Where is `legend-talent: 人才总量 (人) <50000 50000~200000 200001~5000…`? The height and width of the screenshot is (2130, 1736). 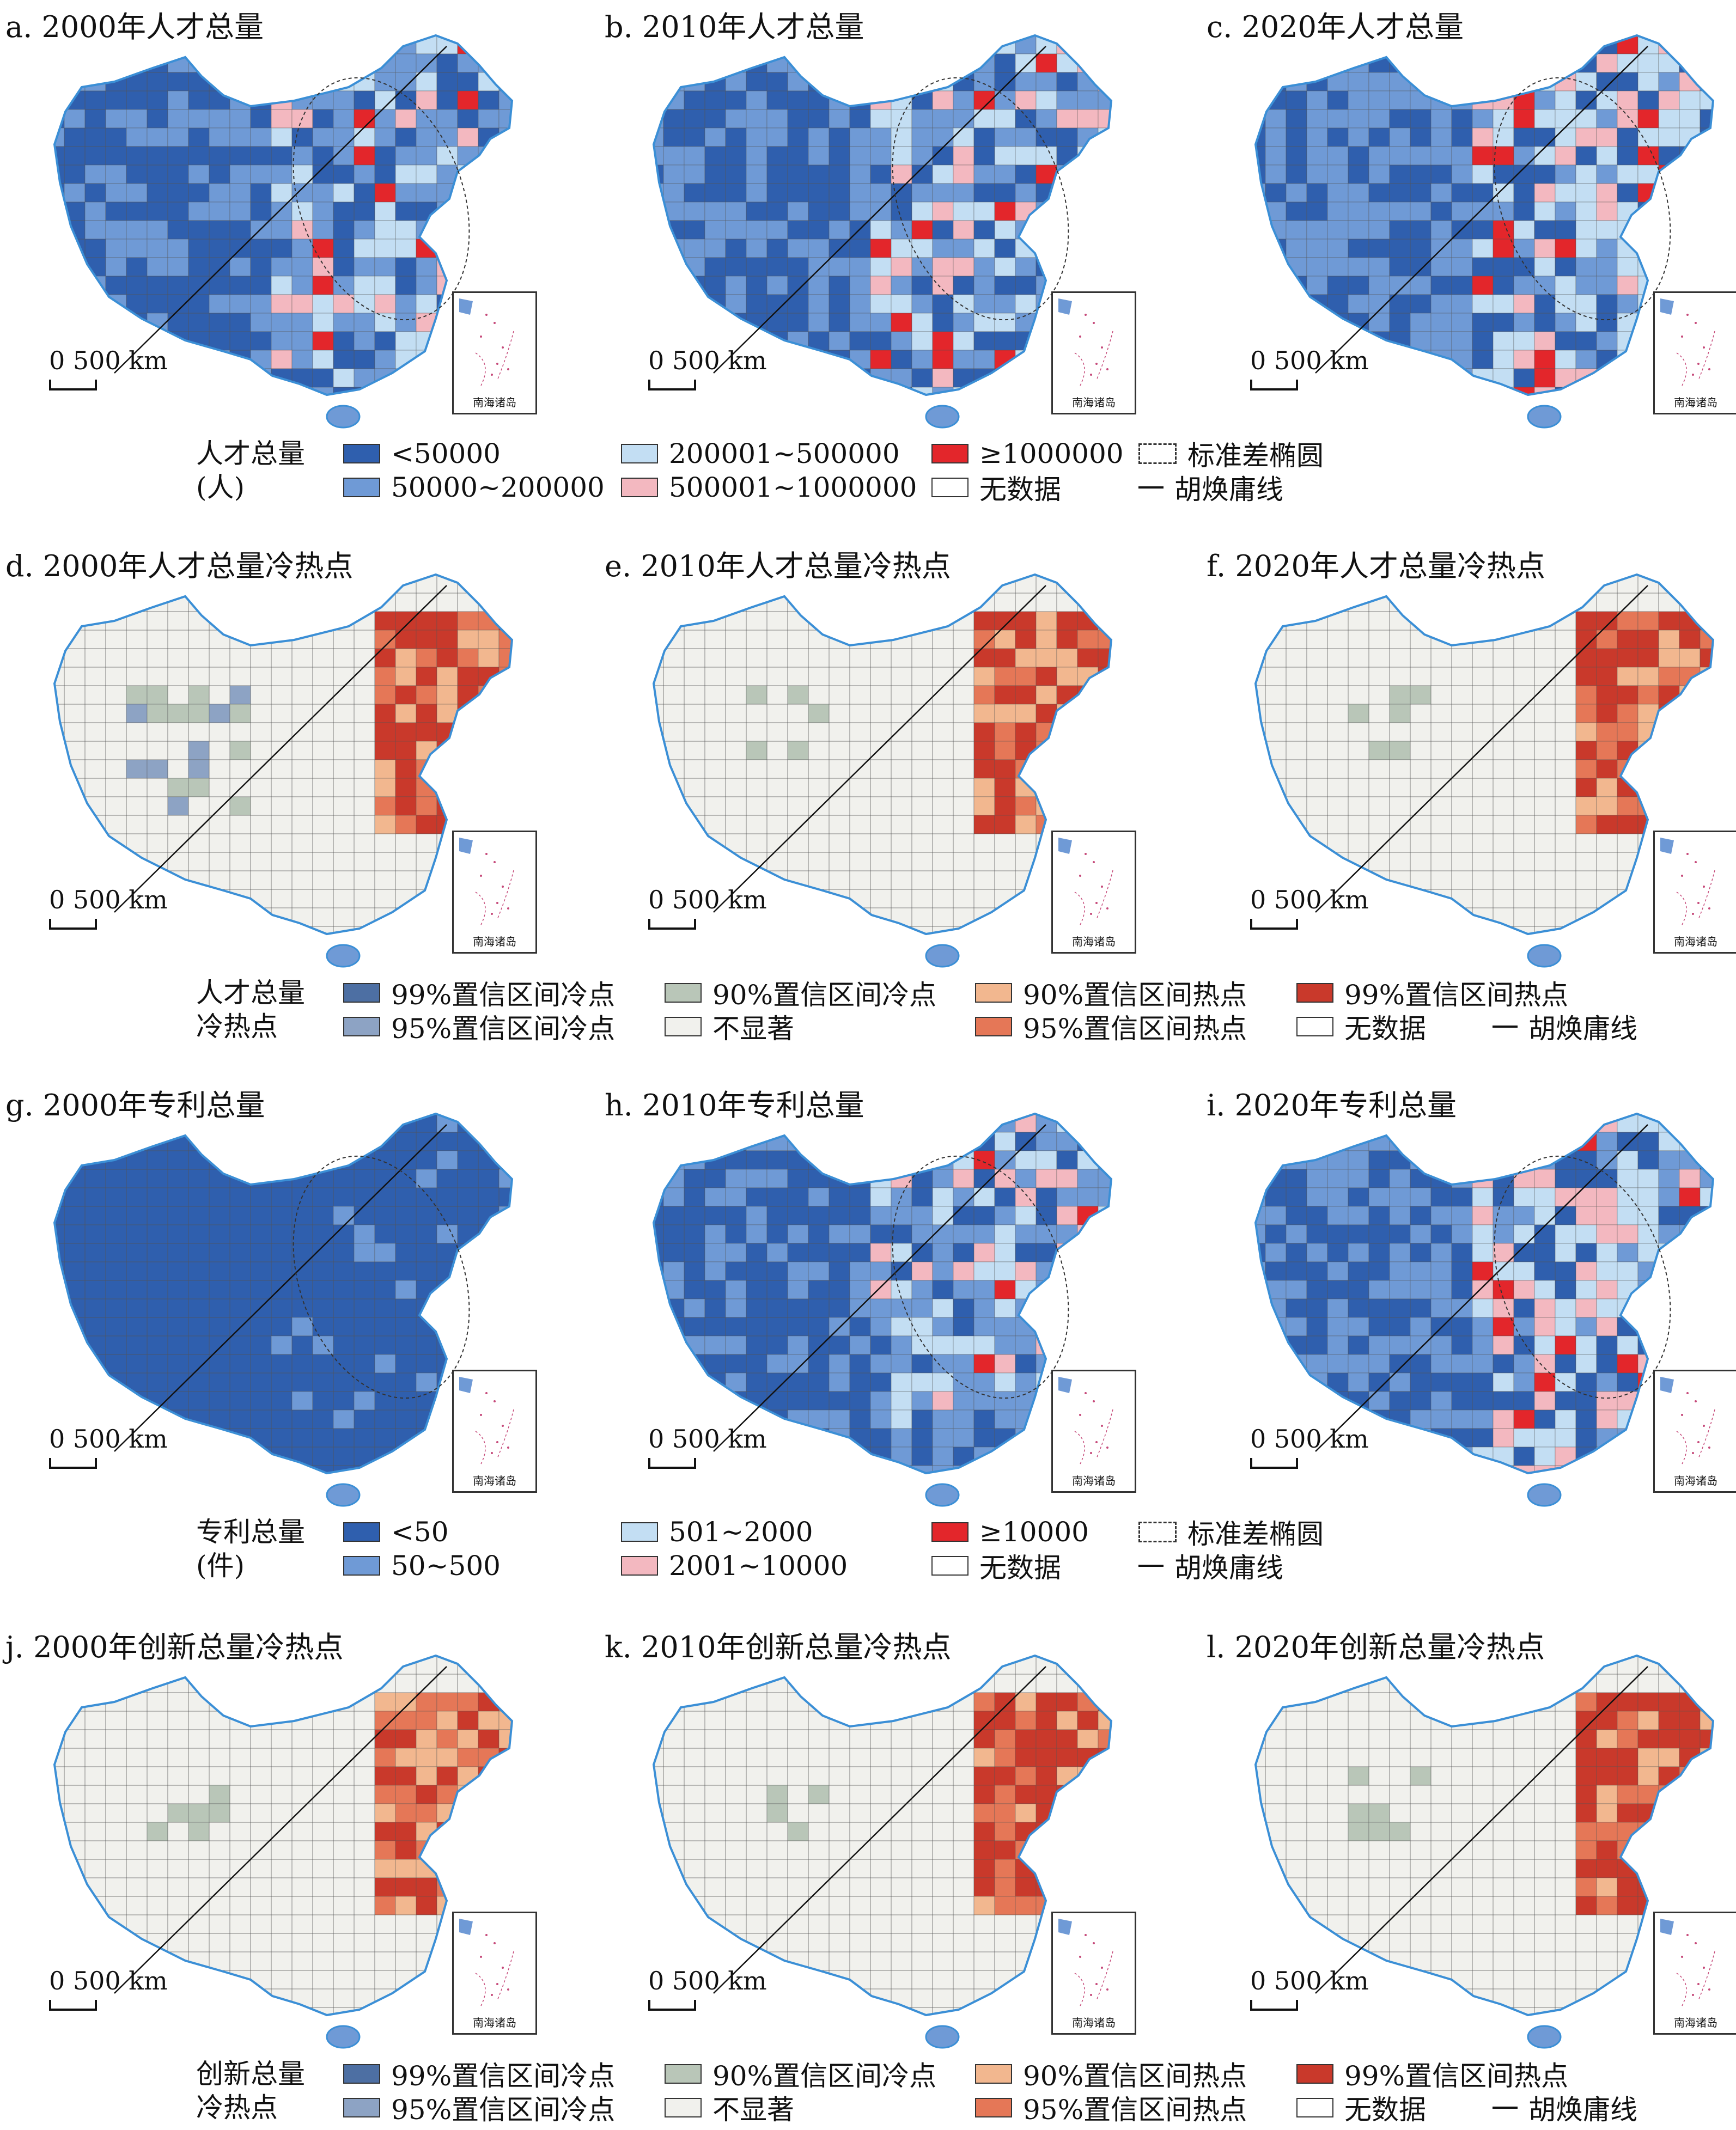
legend-talent: 人才总量 (人) <50000 50000~200000 200001~5000… is located at coordinates (958, 474).